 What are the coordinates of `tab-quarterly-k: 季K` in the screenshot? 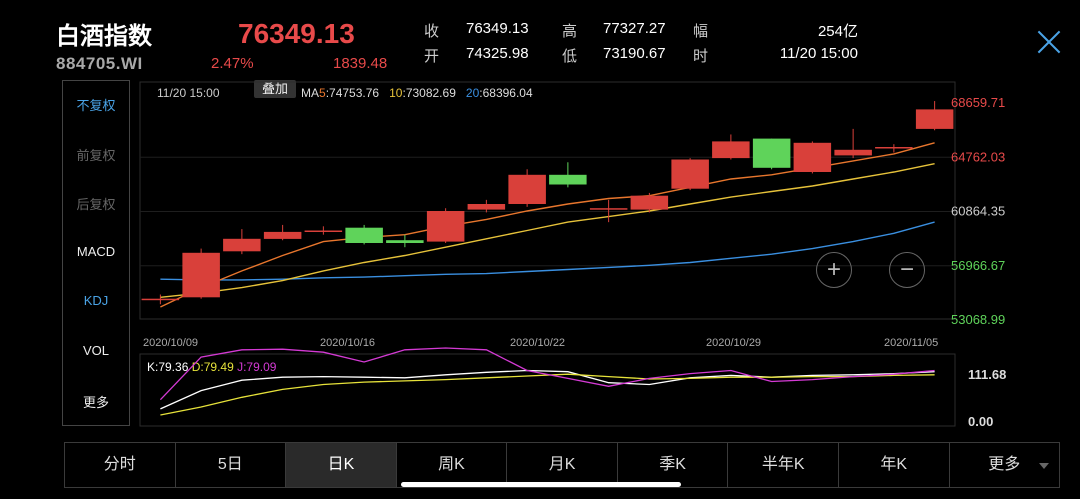 It's located at (673, 465).